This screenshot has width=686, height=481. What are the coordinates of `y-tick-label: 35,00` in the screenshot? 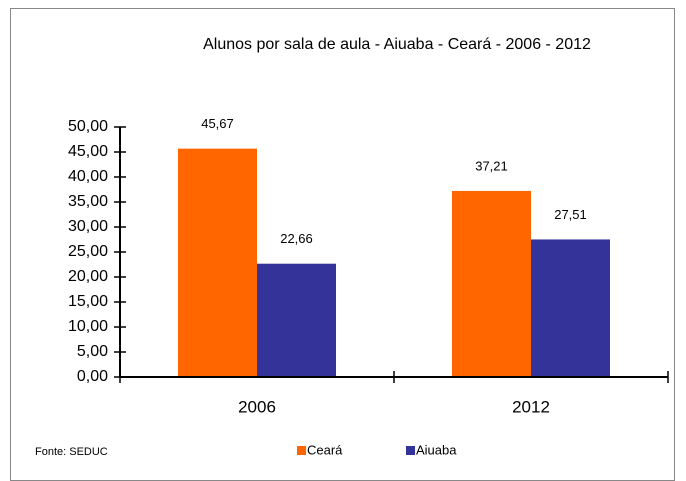 It's located at (88, 201).